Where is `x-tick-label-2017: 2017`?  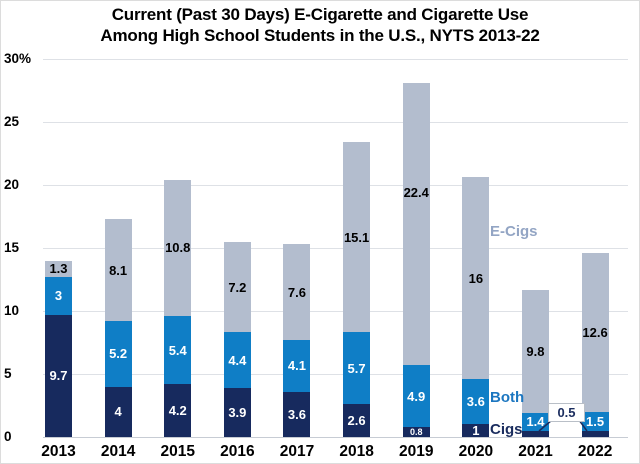 x-tick-label-2017: 2017 is located at coordinates (297, 451).